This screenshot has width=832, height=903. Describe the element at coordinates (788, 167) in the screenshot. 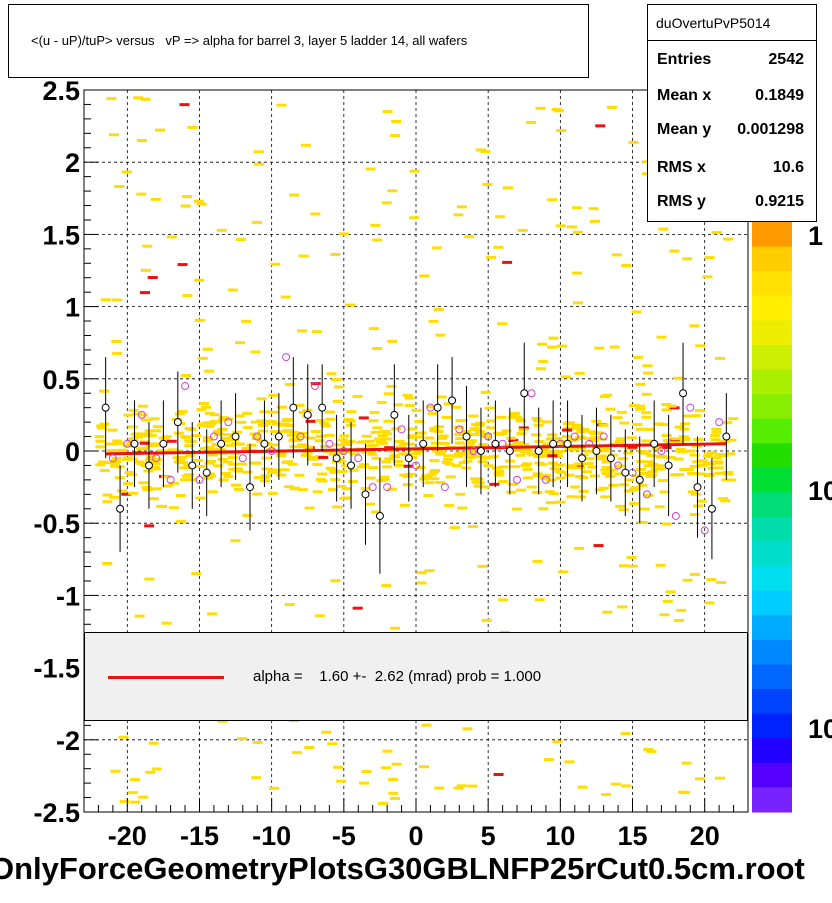

I see `stats-value: 10.6` at that location.